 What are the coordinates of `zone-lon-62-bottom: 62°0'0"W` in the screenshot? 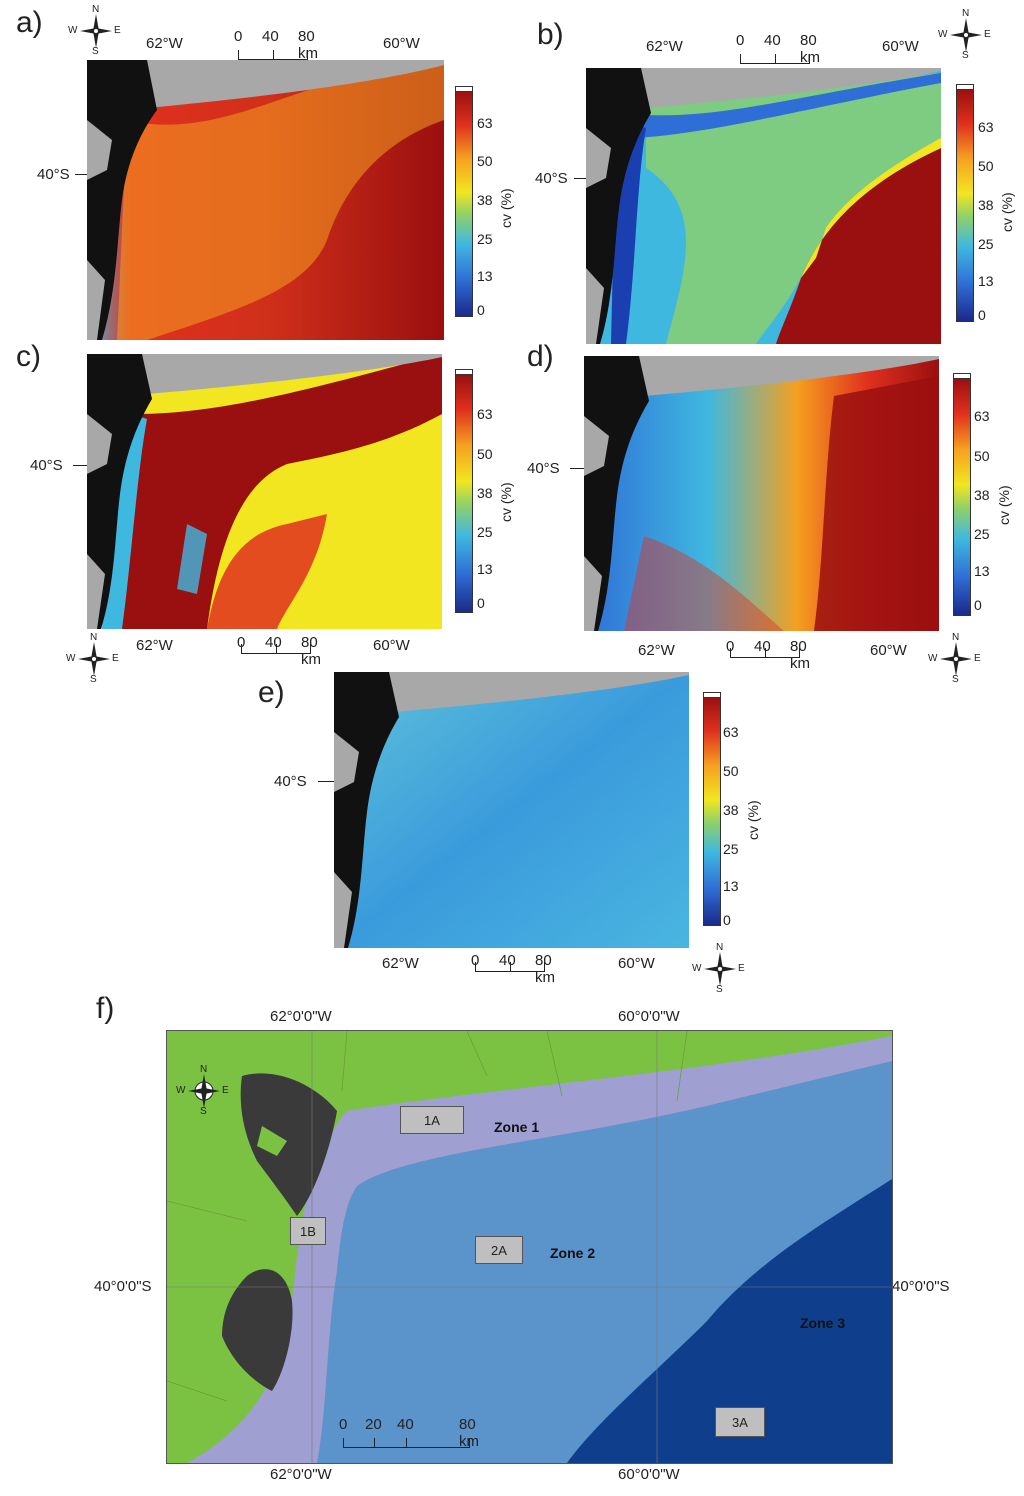 It's located at (301, 1474).